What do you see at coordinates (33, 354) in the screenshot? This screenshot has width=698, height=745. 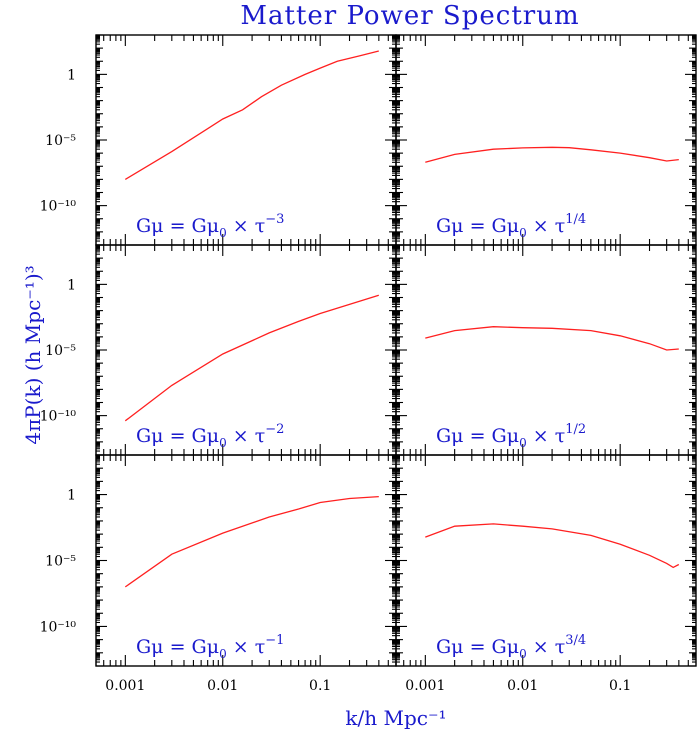 I see `y-axis-title: 4πP(k) (h Mpc⁻¹)³` at bounding box center [33, 354].